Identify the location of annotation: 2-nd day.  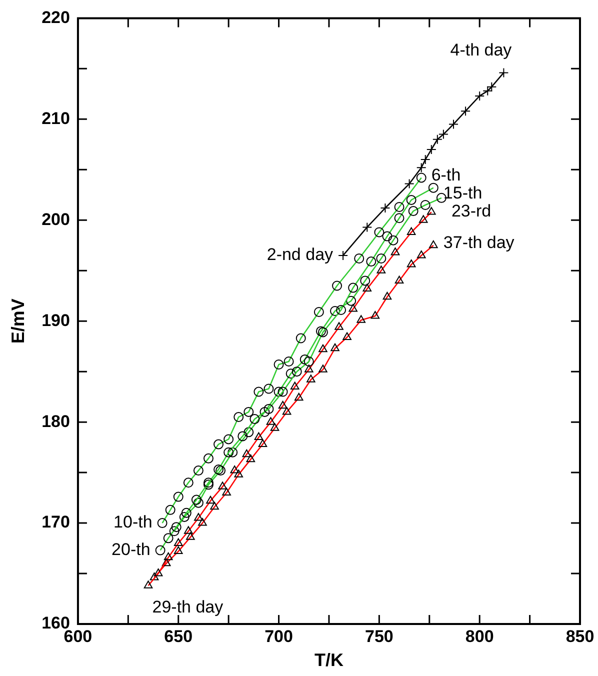
(300, 254).